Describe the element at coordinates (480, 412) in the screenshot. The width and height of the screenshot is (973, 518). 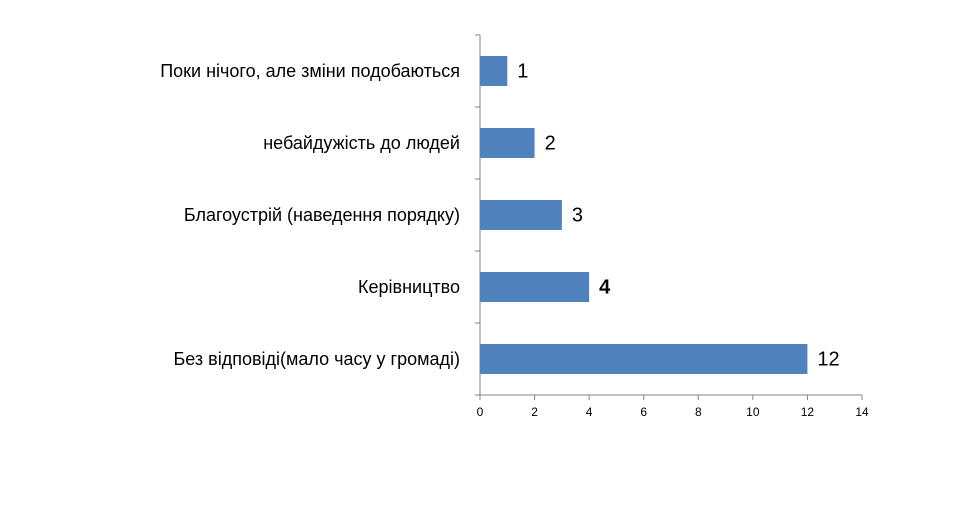
I see `x-tick-label: 0` at that location.